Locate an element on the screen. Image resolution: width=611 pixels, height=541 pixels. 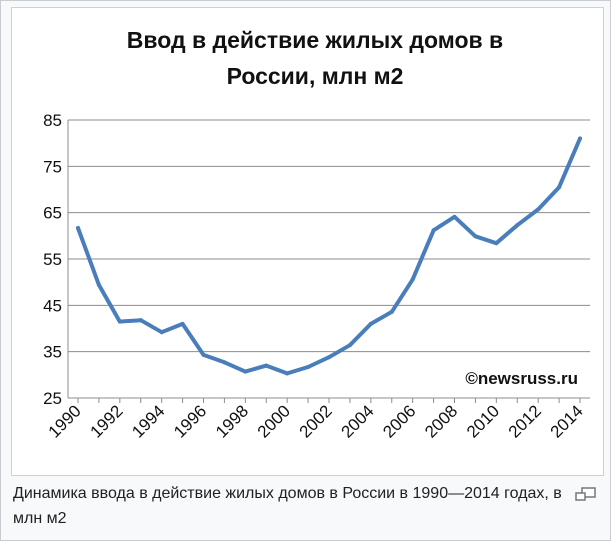
data-point-1995 is located at coordinates (182, 323).